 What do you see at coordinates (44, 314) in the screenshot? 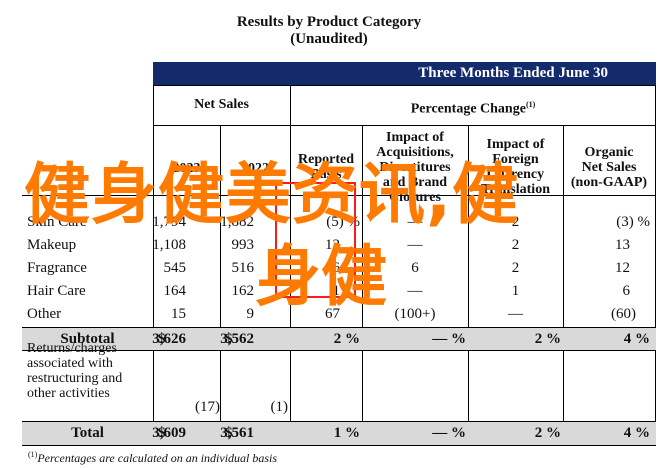
I see `row-label: Other` at bounding box center [44, 314].